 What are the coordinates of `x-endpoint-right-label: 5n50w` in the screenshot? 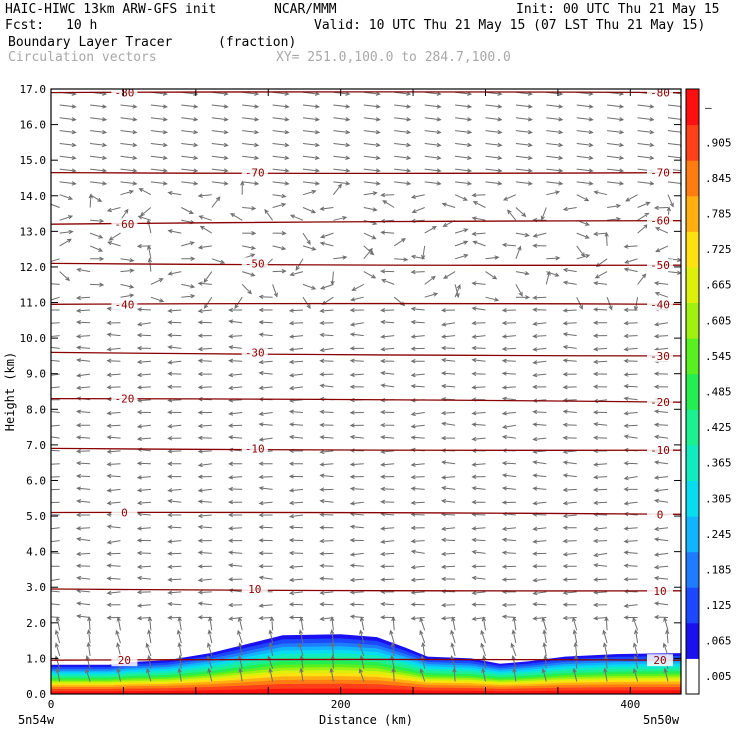 It's located at (661, 720).